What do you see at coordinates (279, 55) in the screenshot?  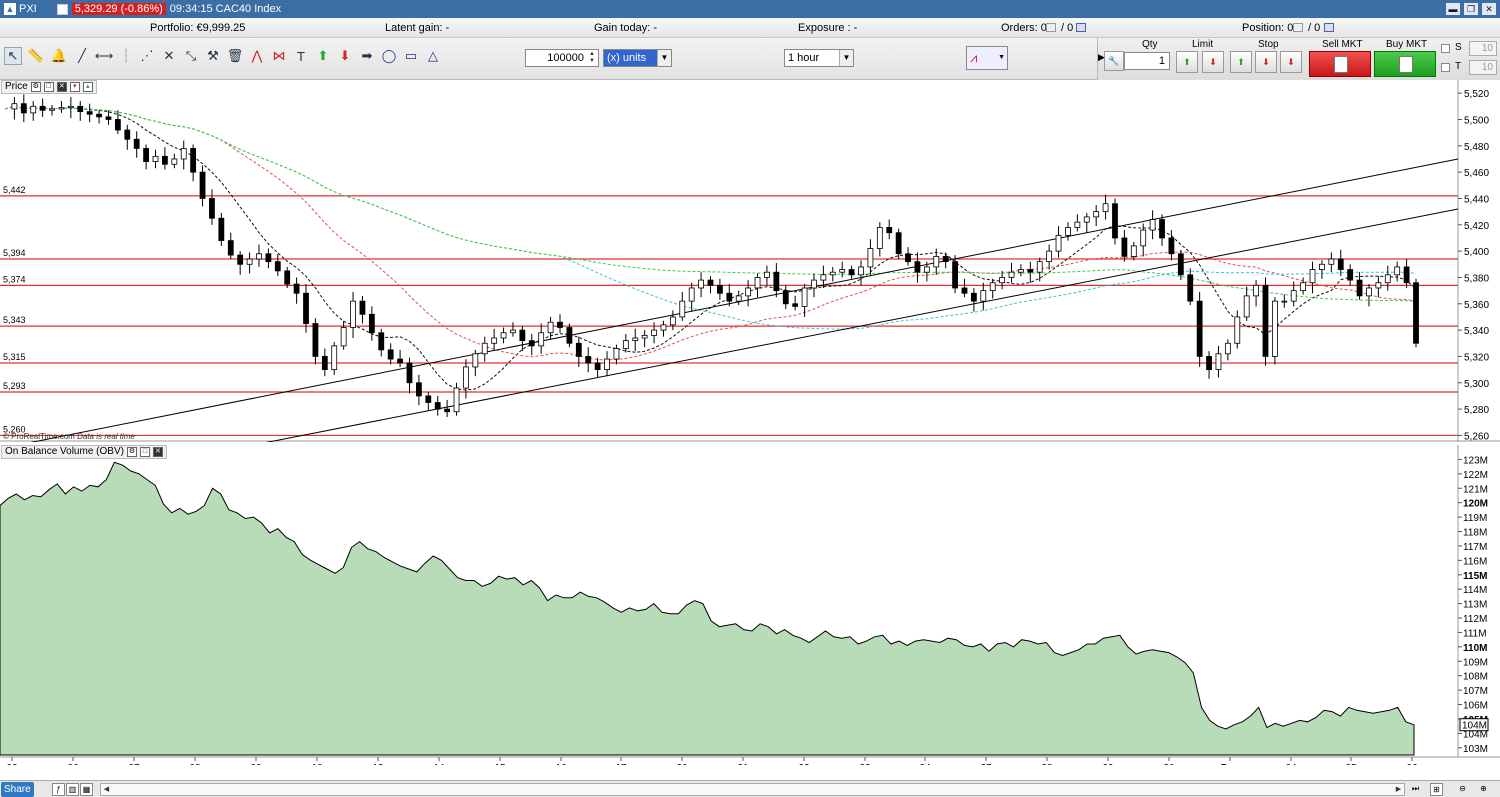 I see `pattern2-icon: ⋈` at bounding box center [279, 55].